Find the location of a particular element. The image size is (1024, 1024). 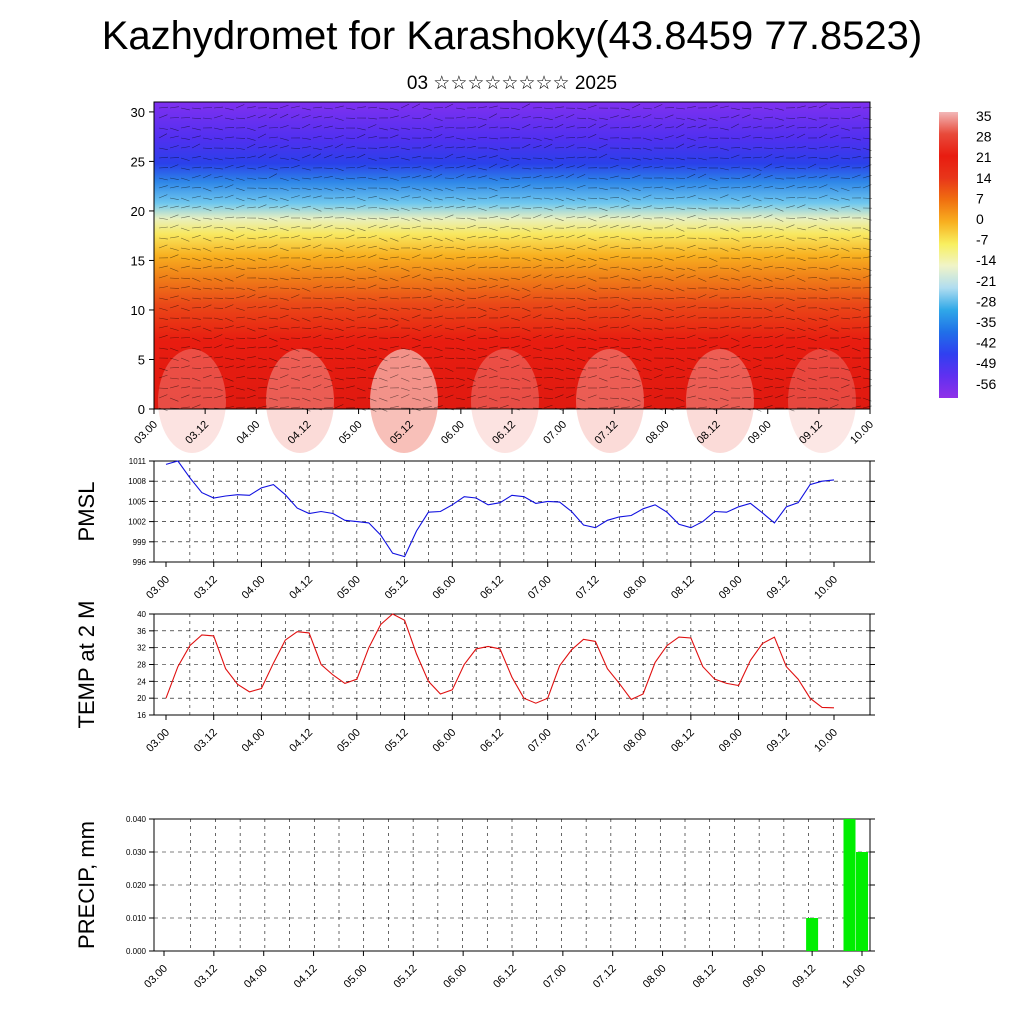

precip-x-tick-label: 06.00 is located at coordinates (455, 977).